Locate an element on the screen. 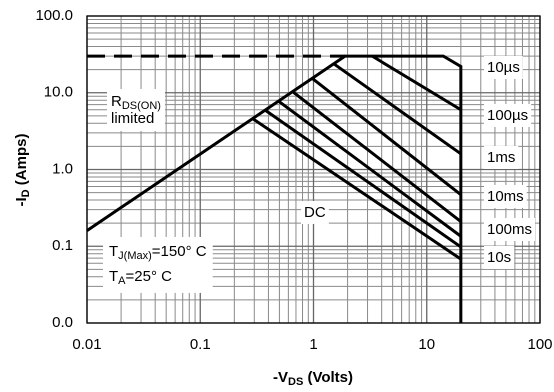 The width and height of the screenshot is (554, 392). series-label: 10s is located at coordinates (499, 257).